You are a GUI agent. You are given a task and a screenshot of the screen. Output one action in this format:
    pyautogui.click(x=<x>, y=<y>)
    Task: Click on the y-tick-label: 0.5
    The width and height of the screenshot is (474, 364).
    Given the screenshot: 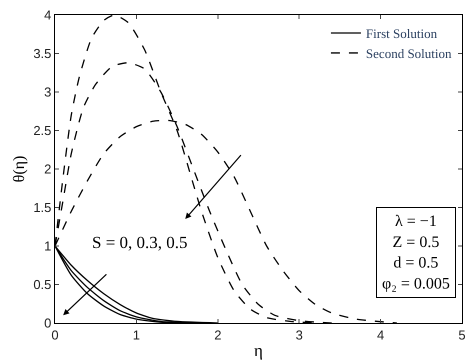 What is the action you would take?
    pyautogui.click(x=42, y=284)
    